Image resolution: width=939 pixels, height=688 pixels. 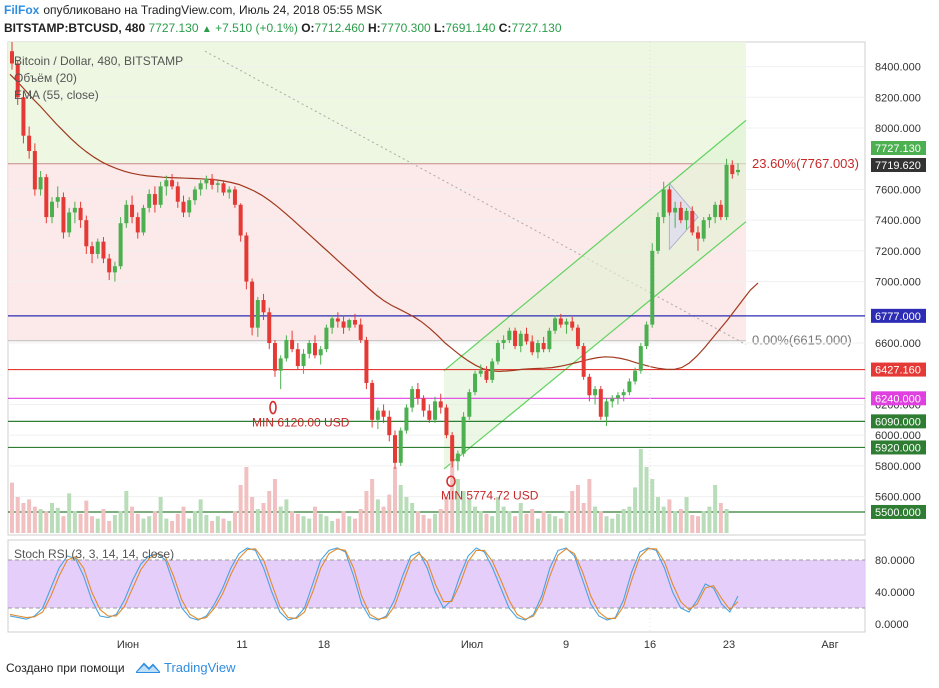 I want to click on trend-up-icon: ▲, so click(x=206, y=29).